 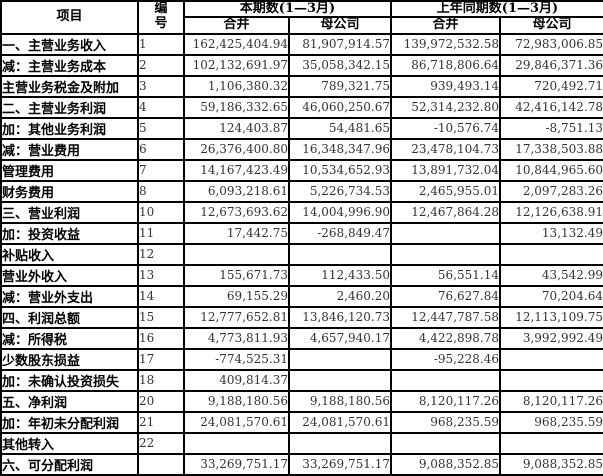 I want to click on table-row: 加：投资收益 11 17,442.75 -268,849.47 13,132.49, so click(x=301, y=233).